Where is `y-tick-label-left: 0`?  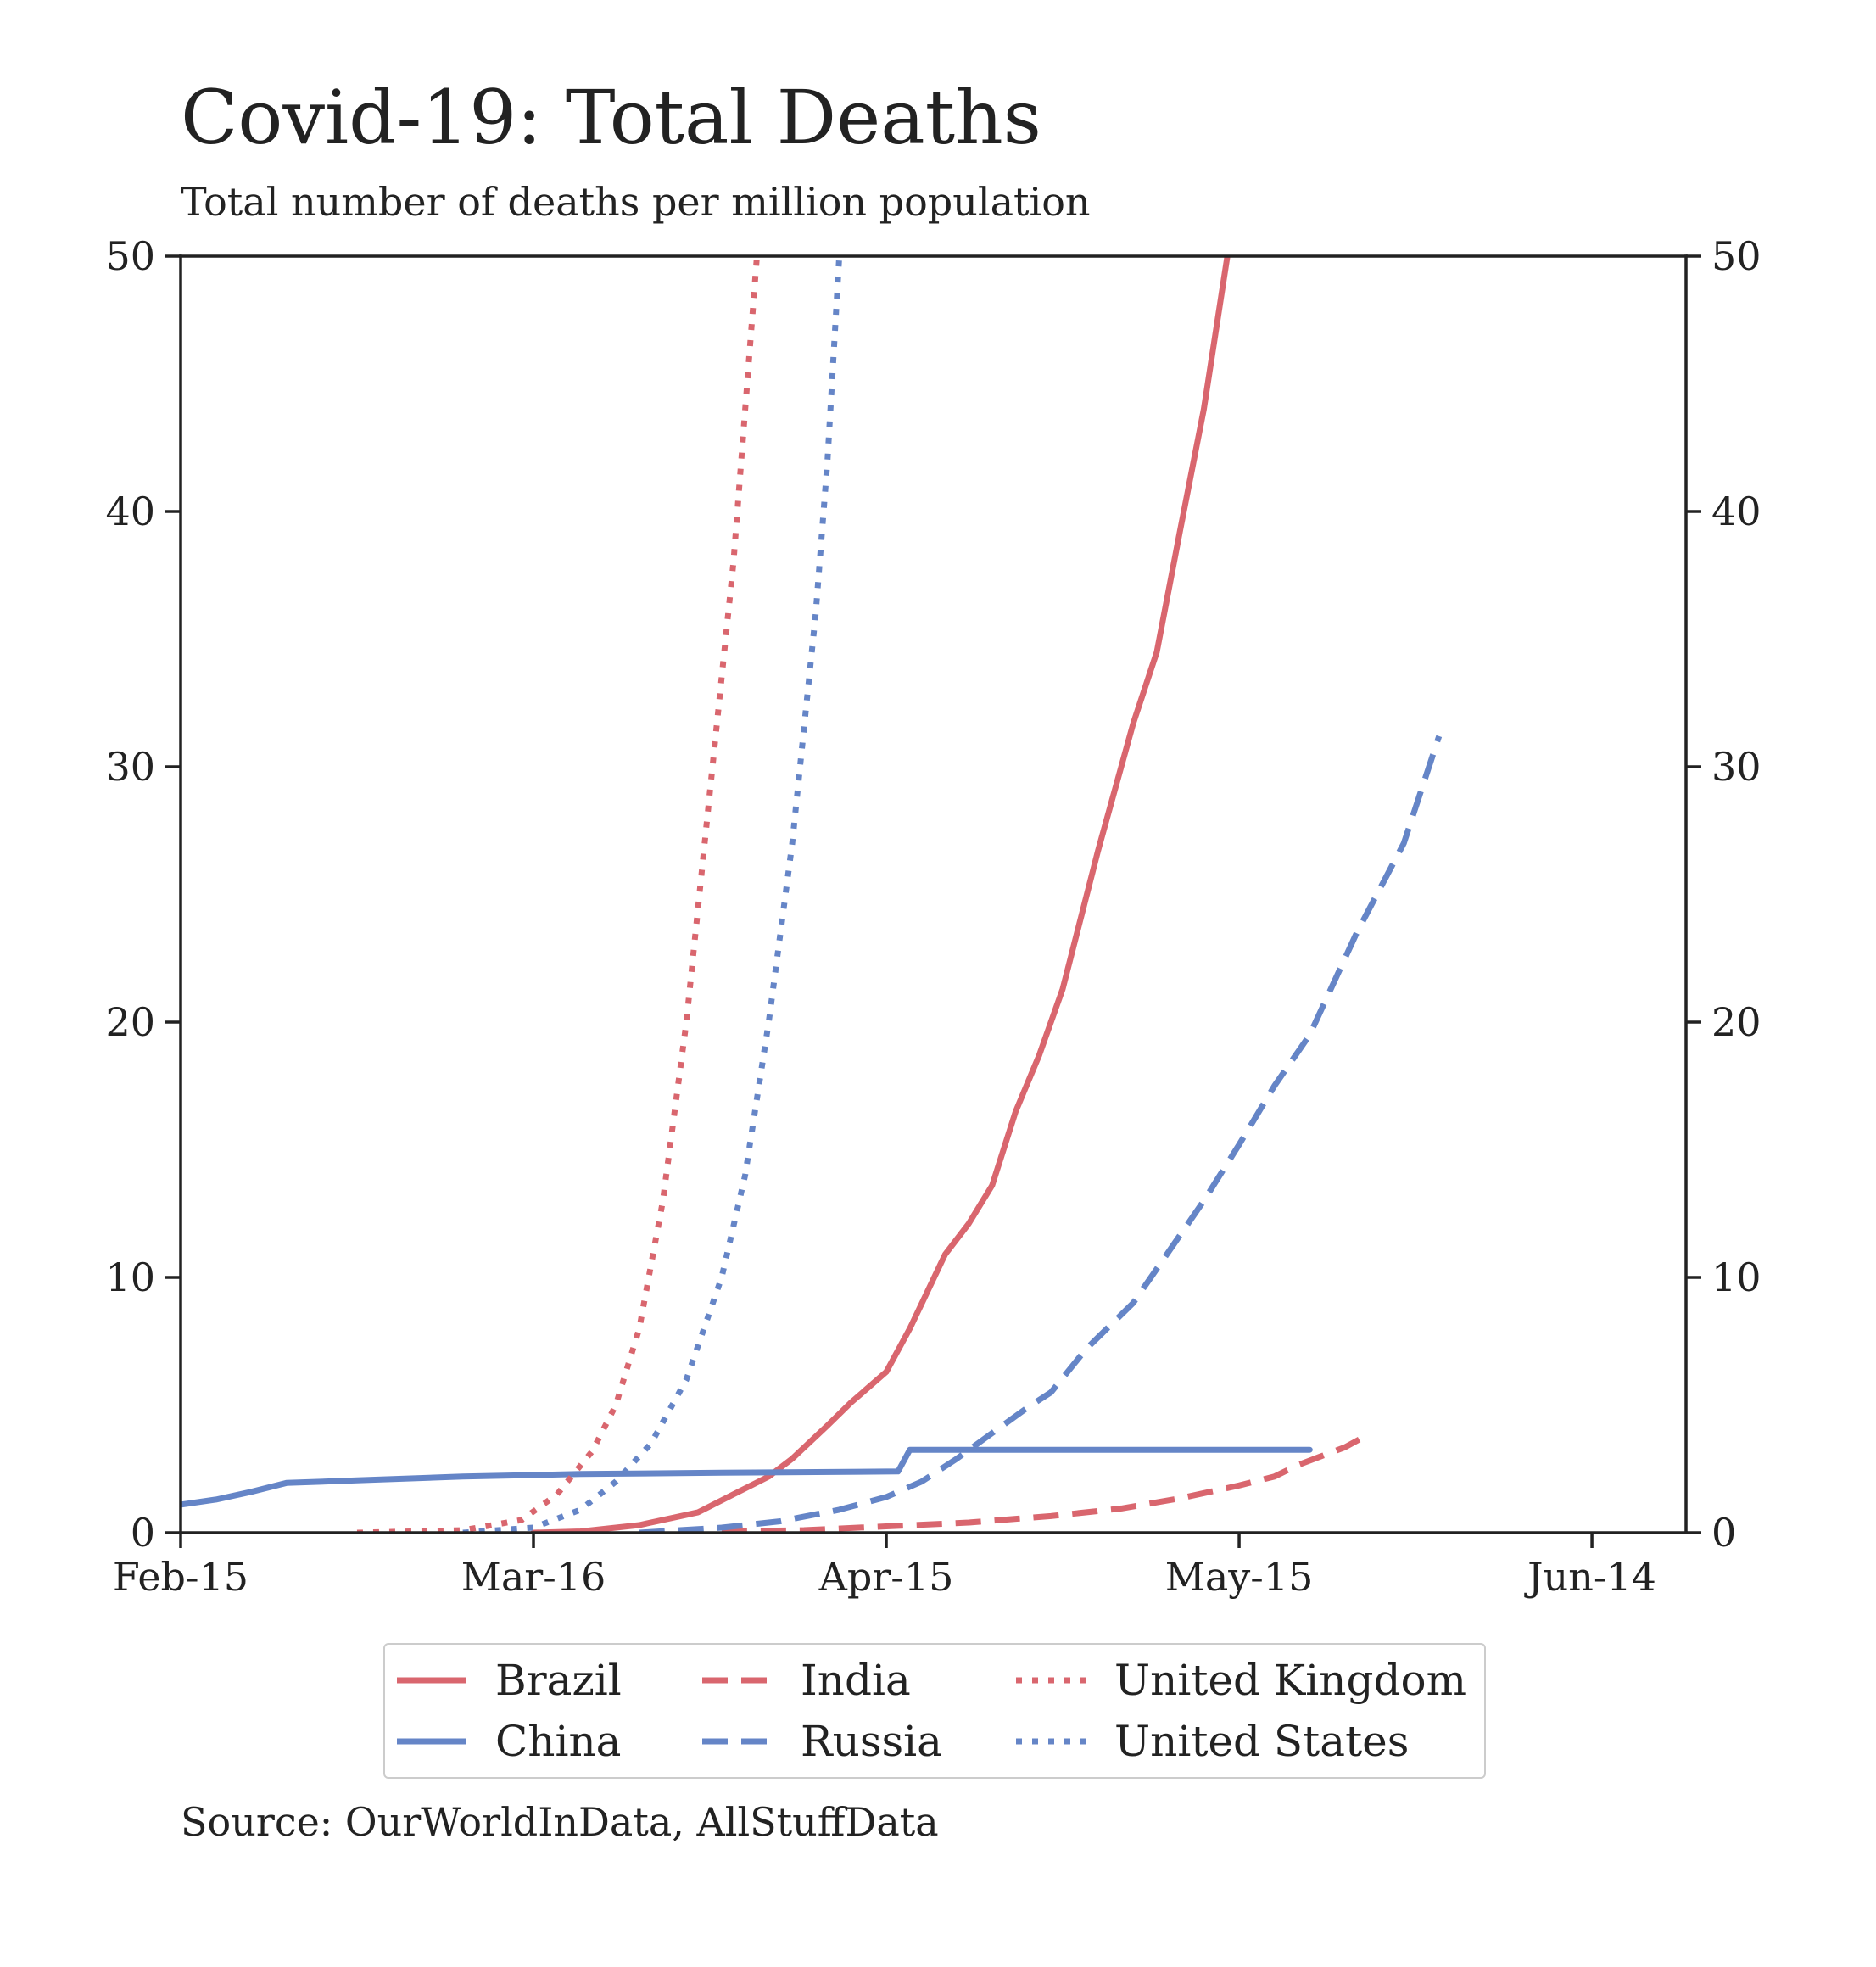 y-tick-label-left: 0 is located at coordinates (143, 1533).